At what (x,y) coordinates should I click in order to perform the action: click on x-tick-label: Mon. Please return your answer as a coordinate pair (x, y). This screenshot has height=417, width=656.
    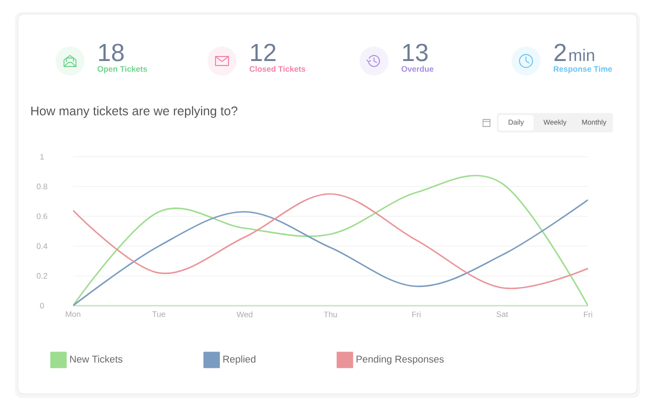
    Looking at the image, I should click on (73, 314).